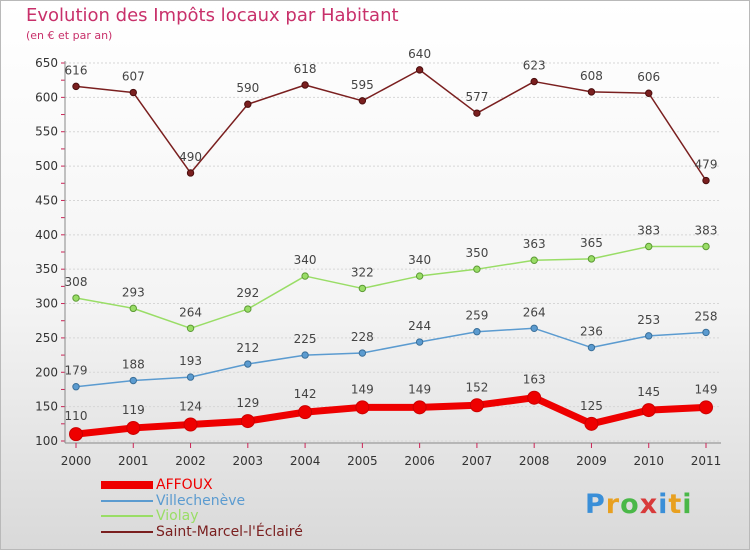  I want to click on logo-letter: P, so click(595, 504).